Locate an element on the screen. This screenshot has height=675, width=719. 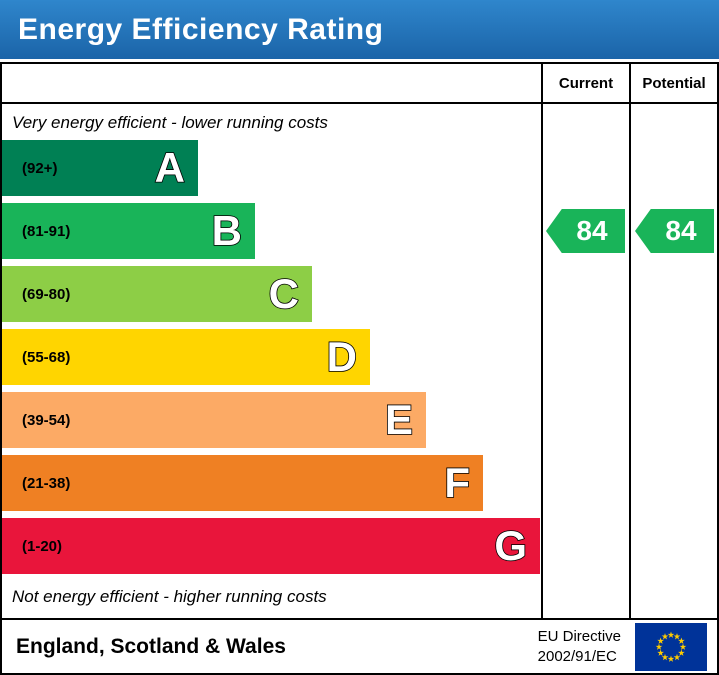
table-header-row: Current Potential is located at coordinates (359, 84).